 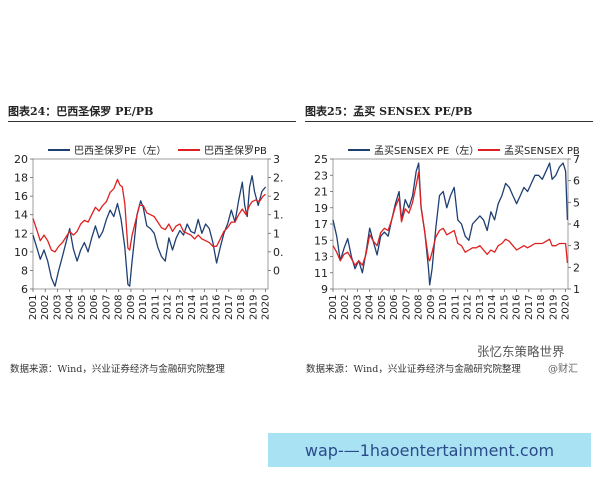 What do you see at coordinates (321, 273) in the screenshot?
I see `left-axis-tick-label: 11` at bounding box center [321, 273].